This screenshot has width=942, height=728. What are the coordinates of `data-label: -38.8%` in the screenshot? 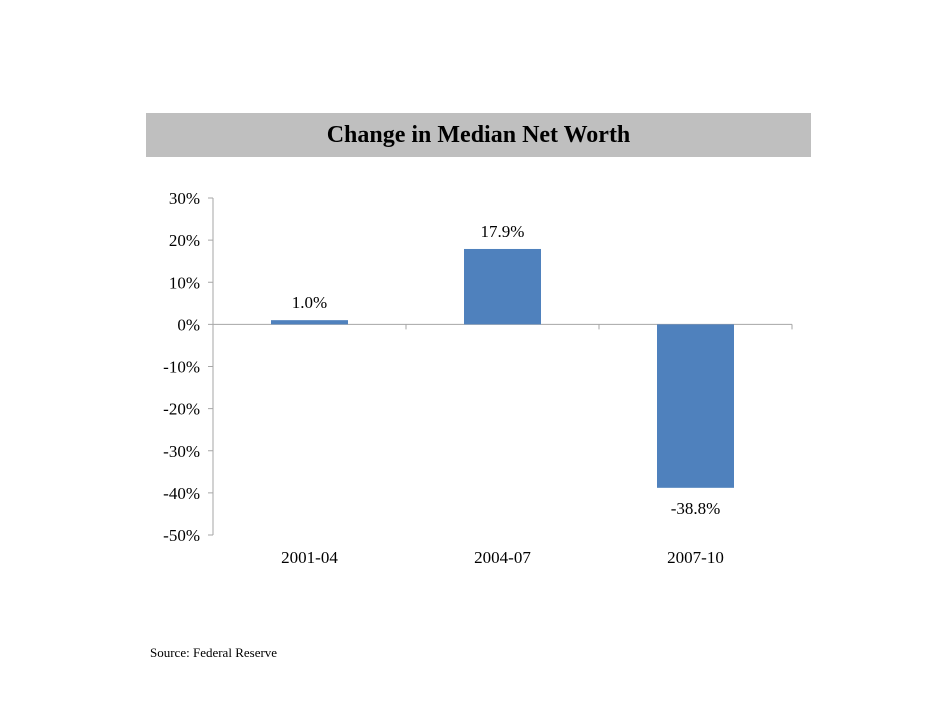 It's located at (696, 508).